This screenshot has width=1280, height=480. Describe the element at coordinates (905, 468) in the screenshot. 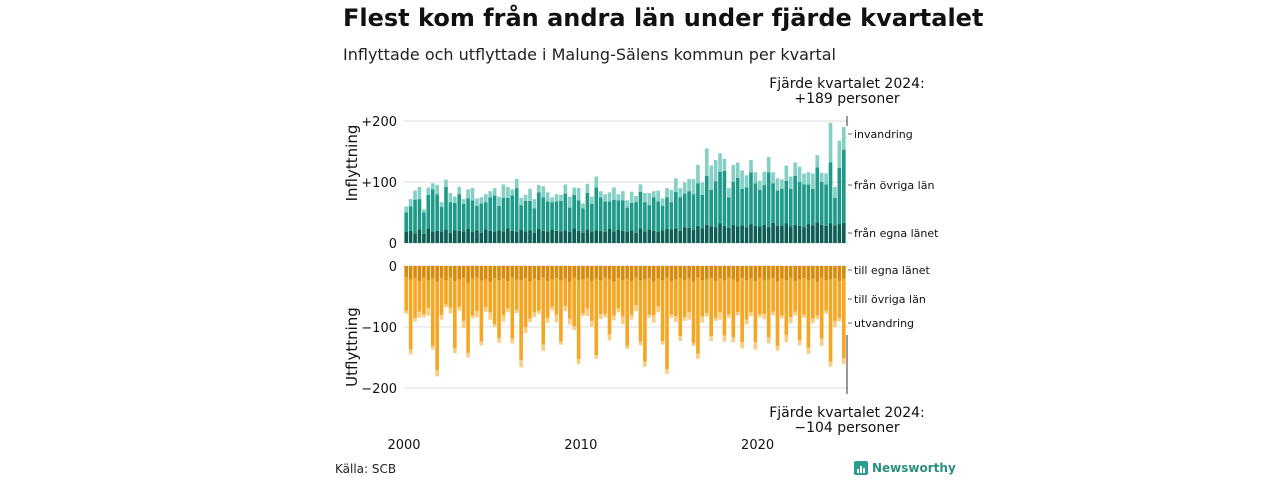

I see `newsworthy-logo: Newsworthy` at that location.